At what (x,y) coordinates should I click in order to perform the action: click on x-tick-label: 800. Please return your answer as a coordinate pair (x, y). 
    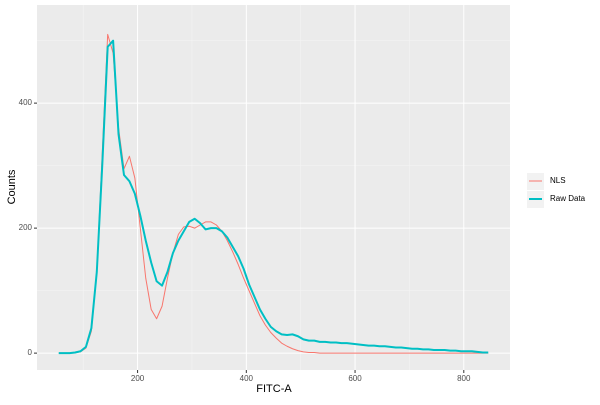
    Looking at the image, I should click on (464, 378).